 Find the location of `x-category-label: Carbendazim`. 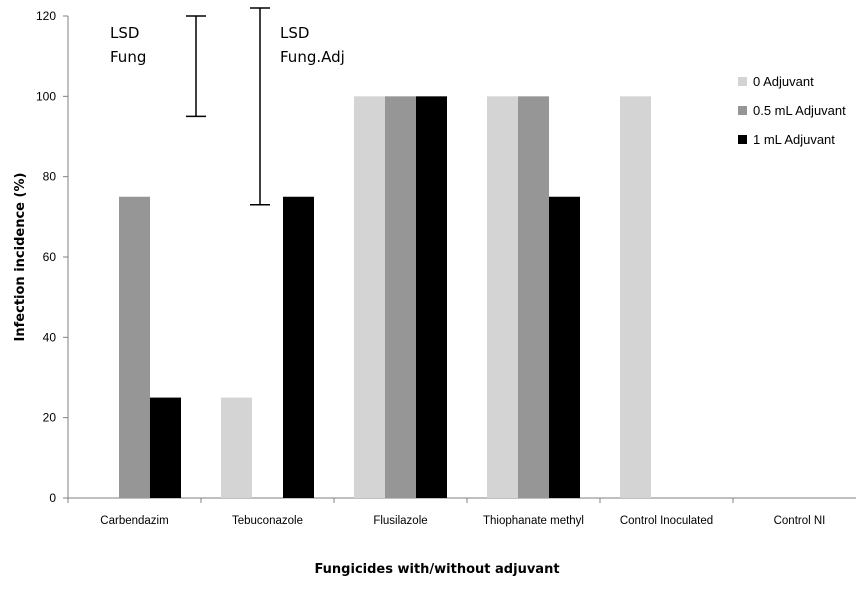

x-category-label: Carbendazim is located at coordinates (134, 521).